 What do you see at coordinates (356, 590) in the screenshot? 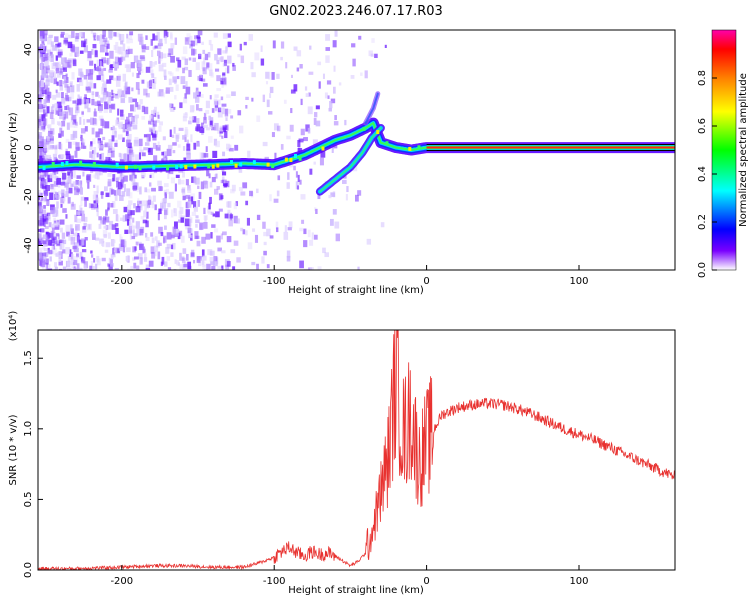
I see `snr-x-axis-label: Height of straight line (km)` at bounding box center [356, 590].